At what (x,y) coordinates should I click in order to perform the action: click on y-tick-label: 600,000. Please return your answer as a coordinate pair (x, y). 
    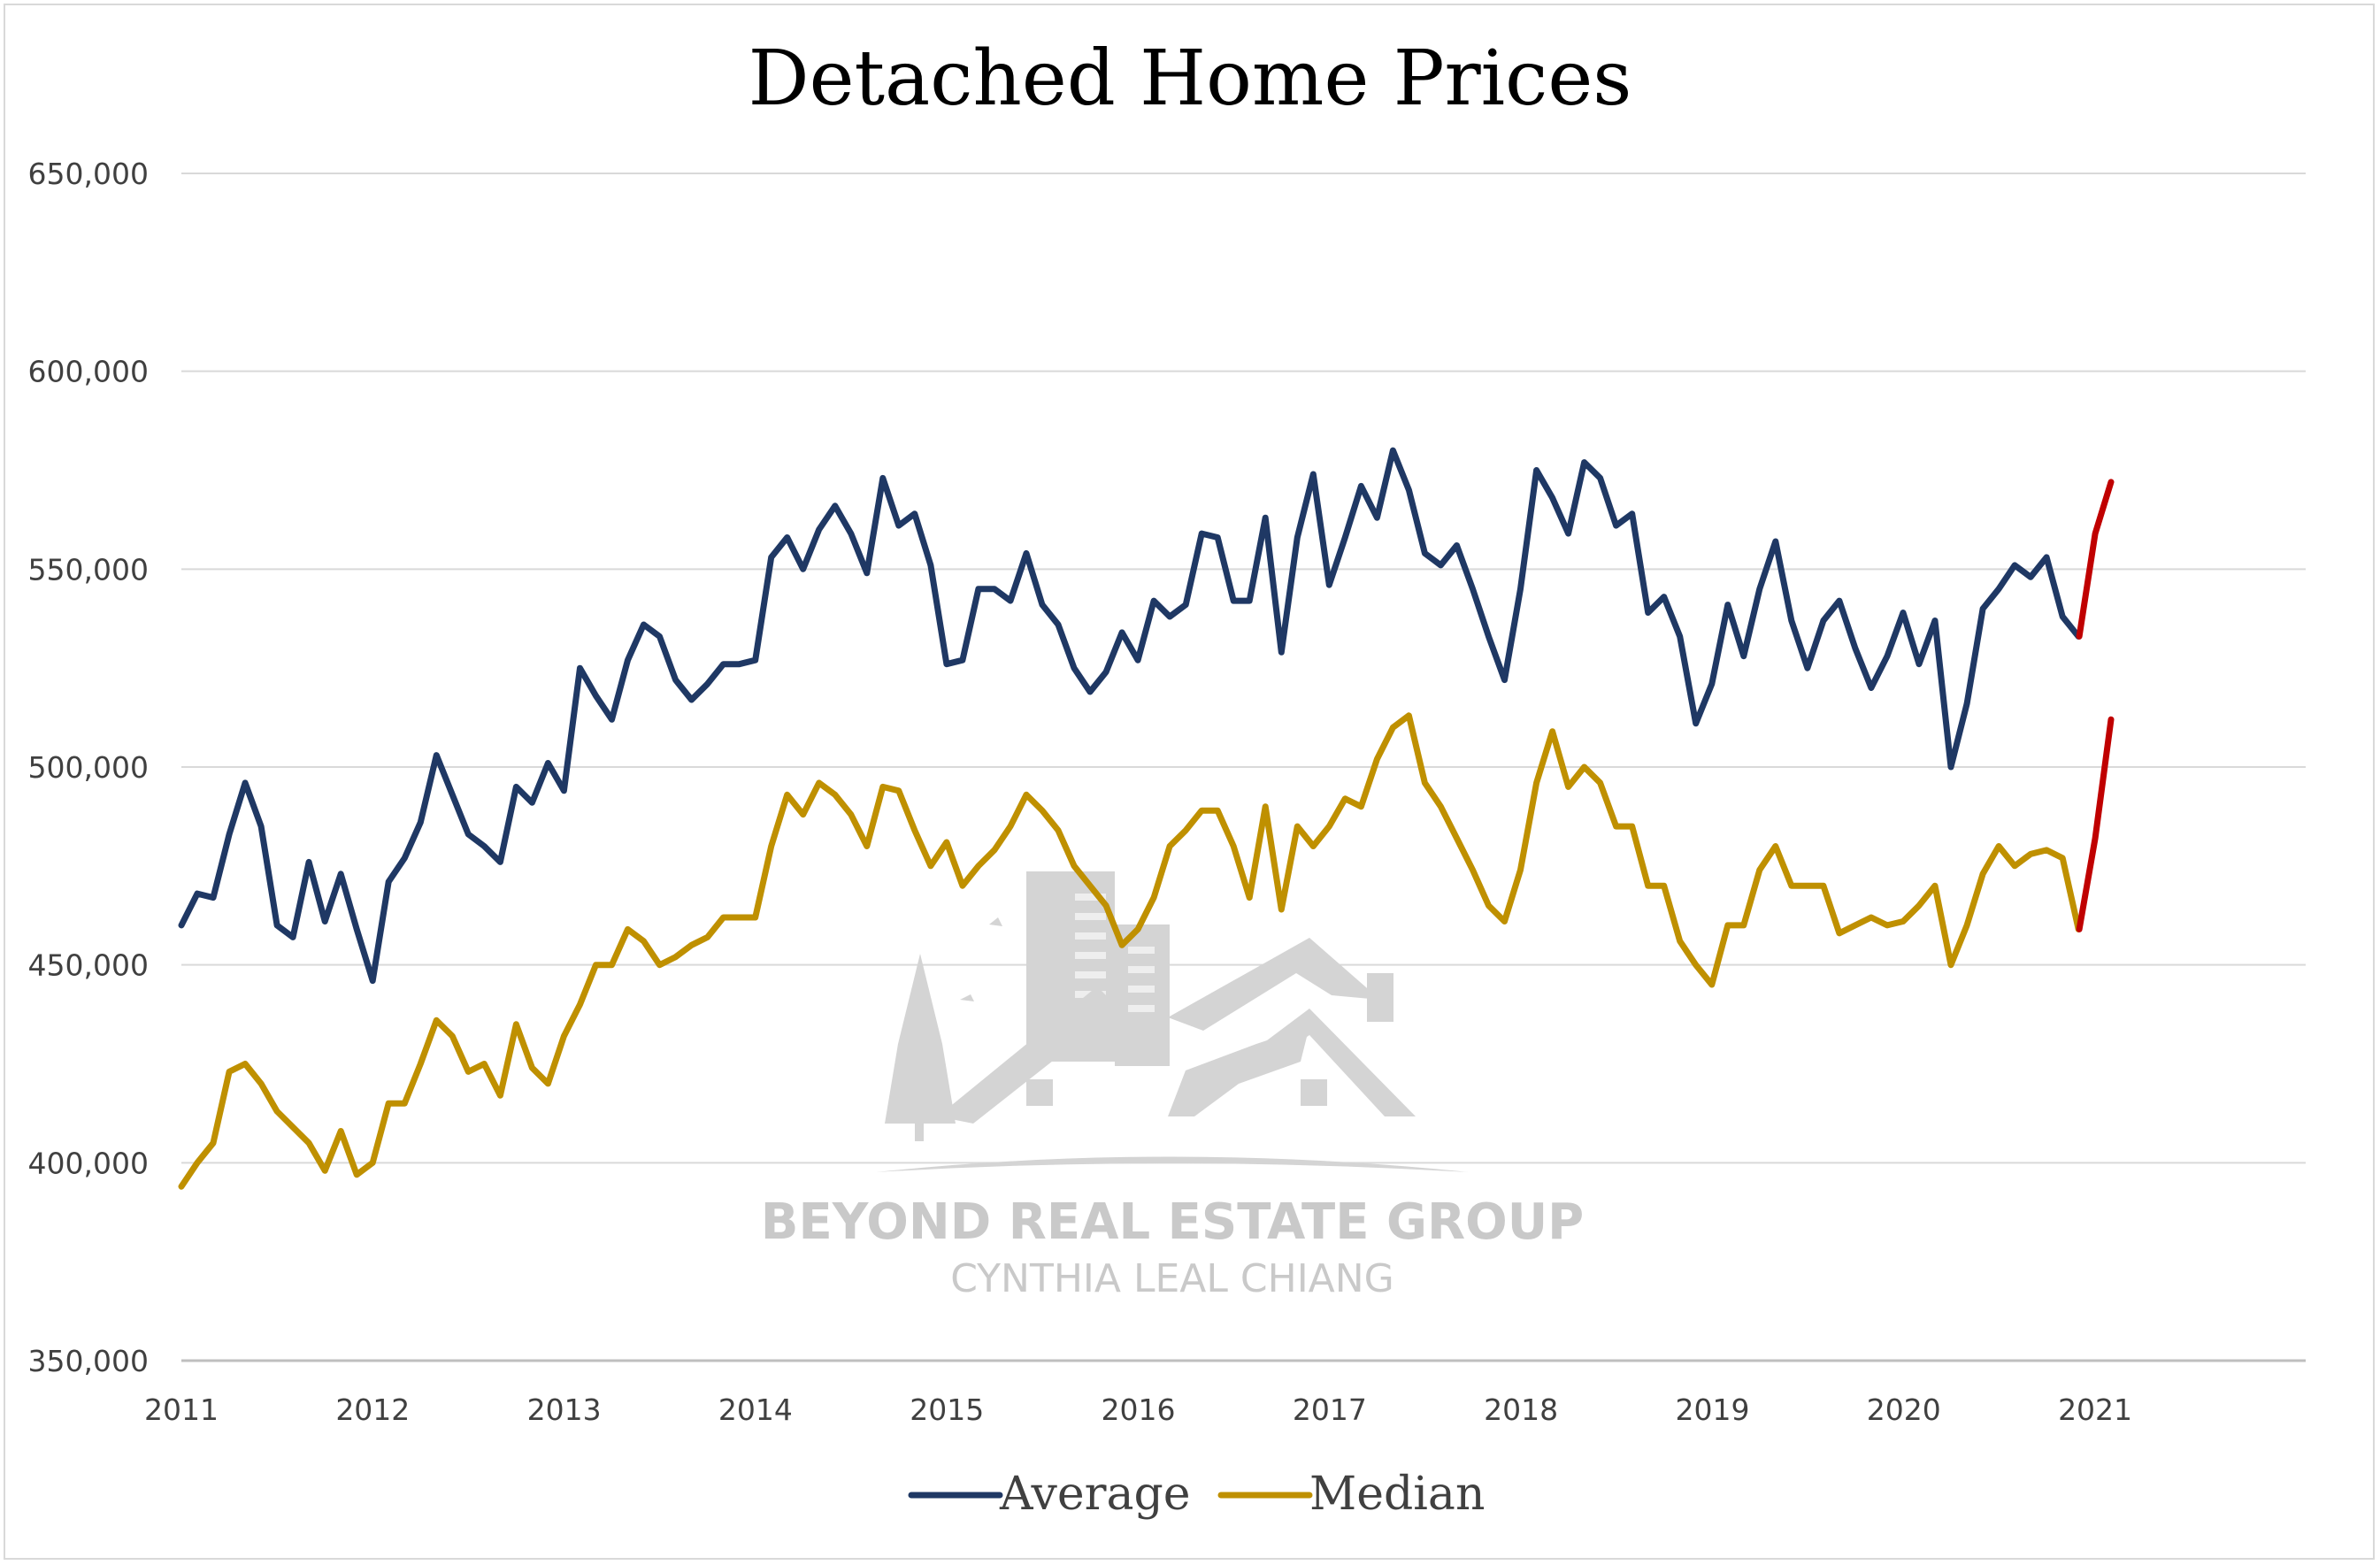
    Looking at the image, I should click on (88, 372).